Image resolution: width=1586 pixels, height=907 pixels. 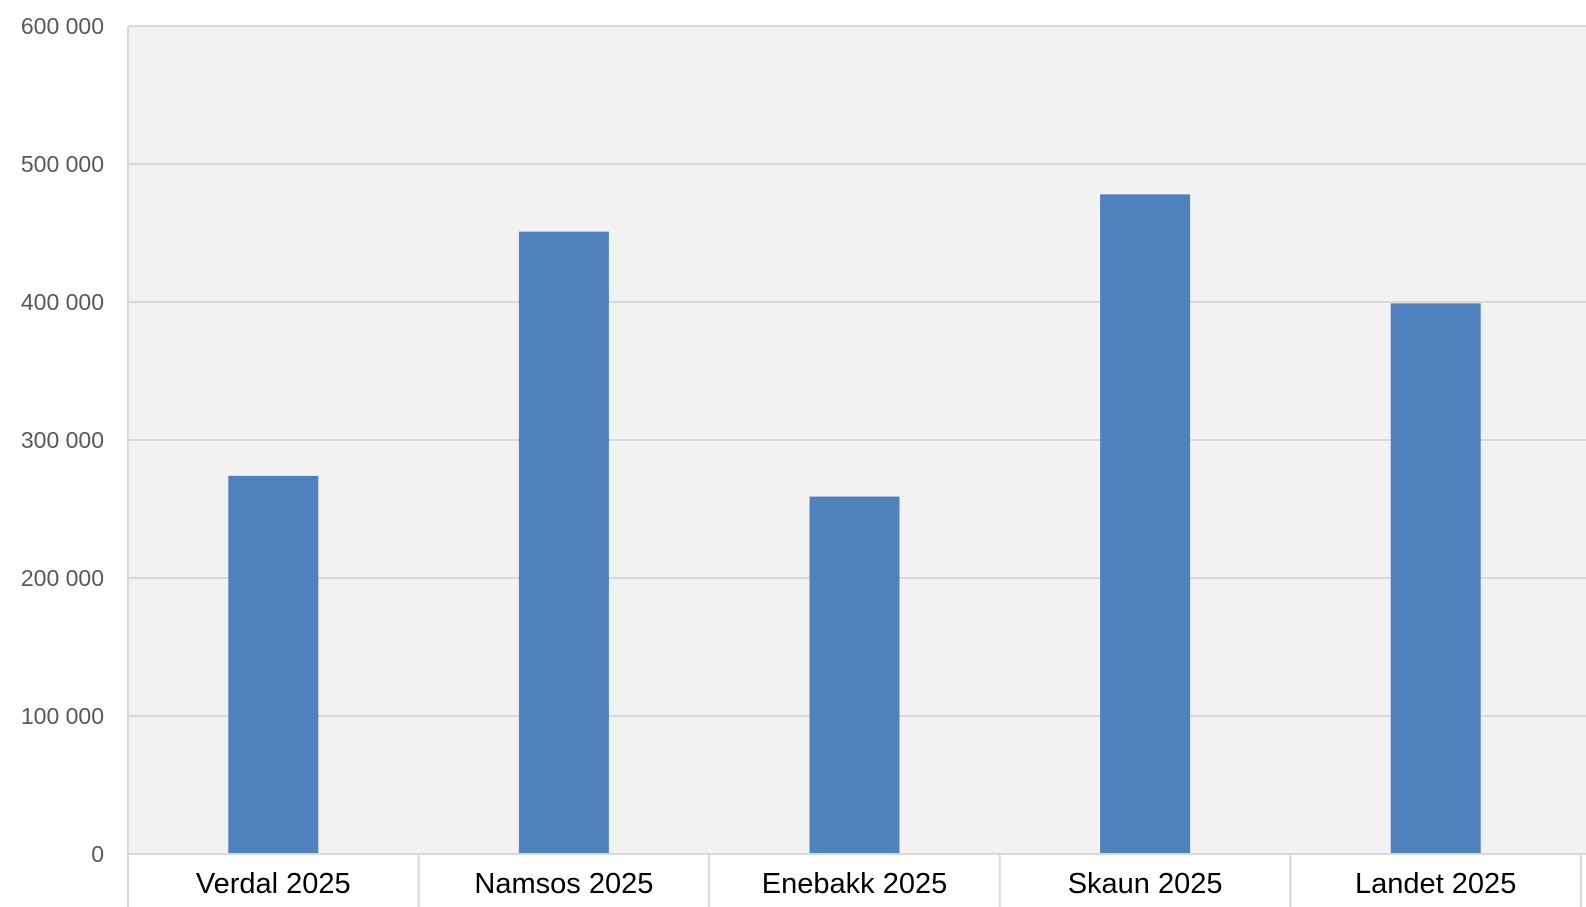 I want to click on bar-enebakk-2025, so click(x=854, y=675).